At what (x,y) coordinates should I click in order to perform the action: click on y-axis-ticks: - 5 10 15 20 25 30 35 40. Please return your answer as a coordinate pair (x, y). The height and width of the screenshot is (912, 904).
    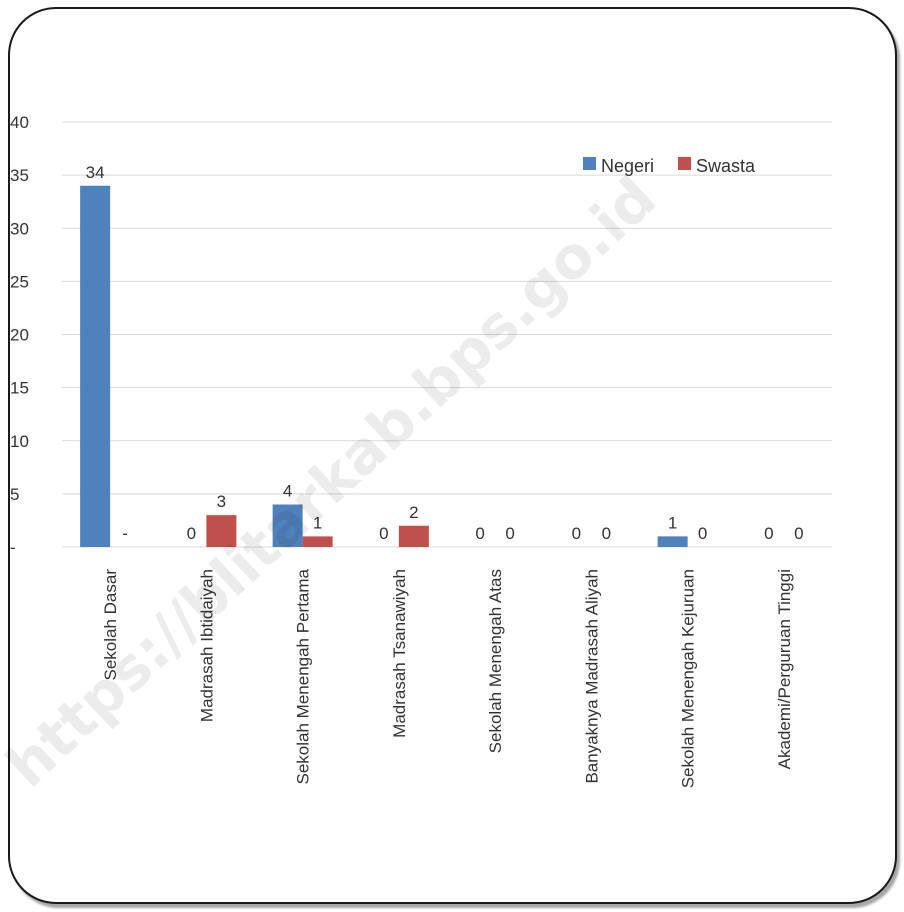
    Looking at the image, I should click on (19, 335).